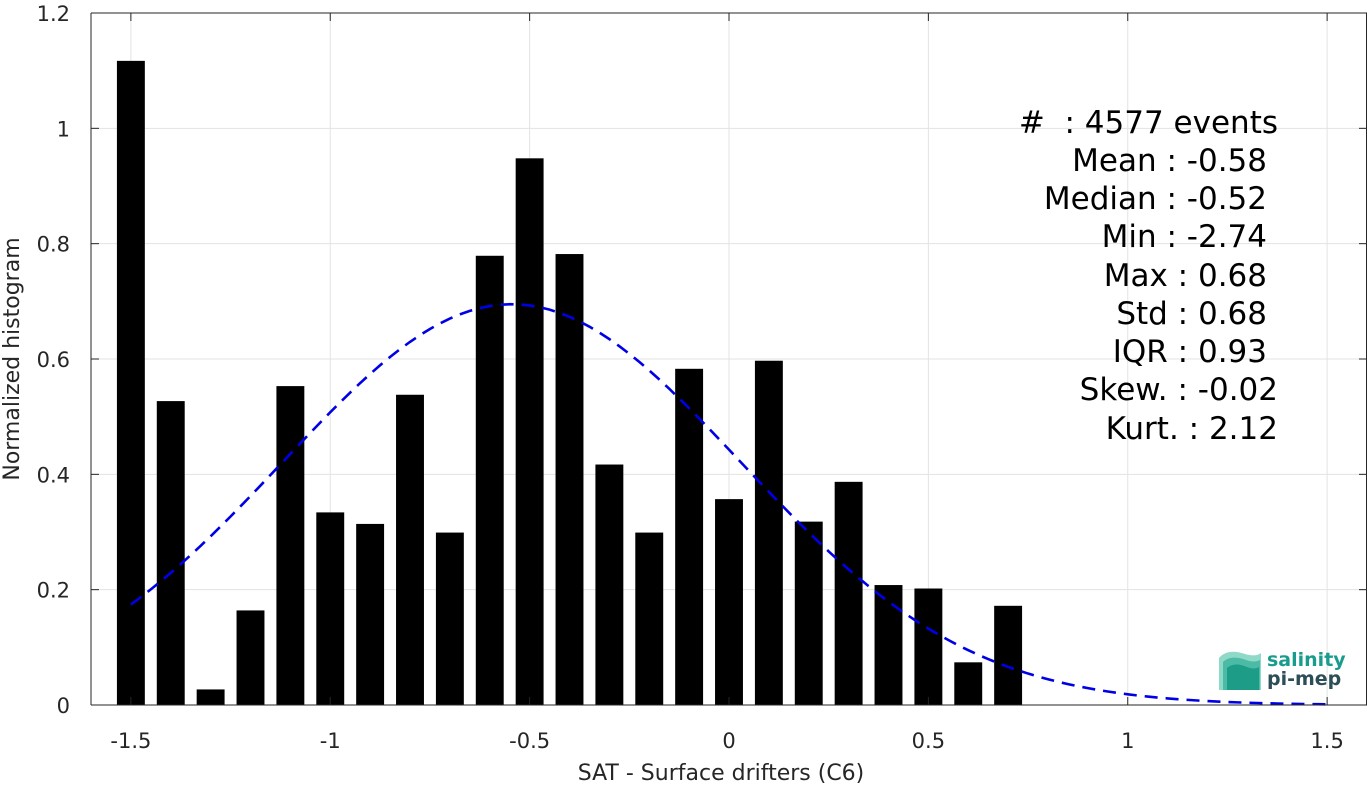 Image resolution: width=1367 pixels, height=785 pixels. I want to click on stat-mean: Mean : -0.58, so click(1169, 161).